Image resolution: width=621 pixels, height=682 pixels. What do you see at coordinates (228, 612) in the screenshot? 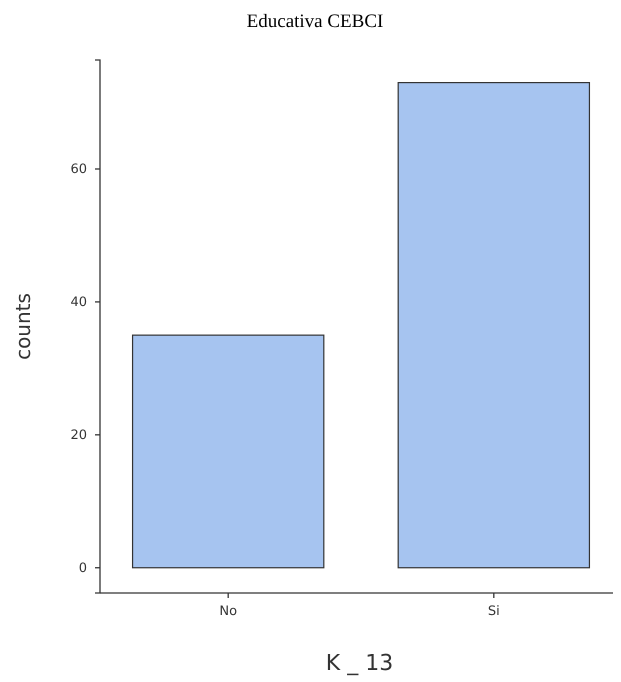
I see `x-tick-label: No` at bounding box center [228, 612].